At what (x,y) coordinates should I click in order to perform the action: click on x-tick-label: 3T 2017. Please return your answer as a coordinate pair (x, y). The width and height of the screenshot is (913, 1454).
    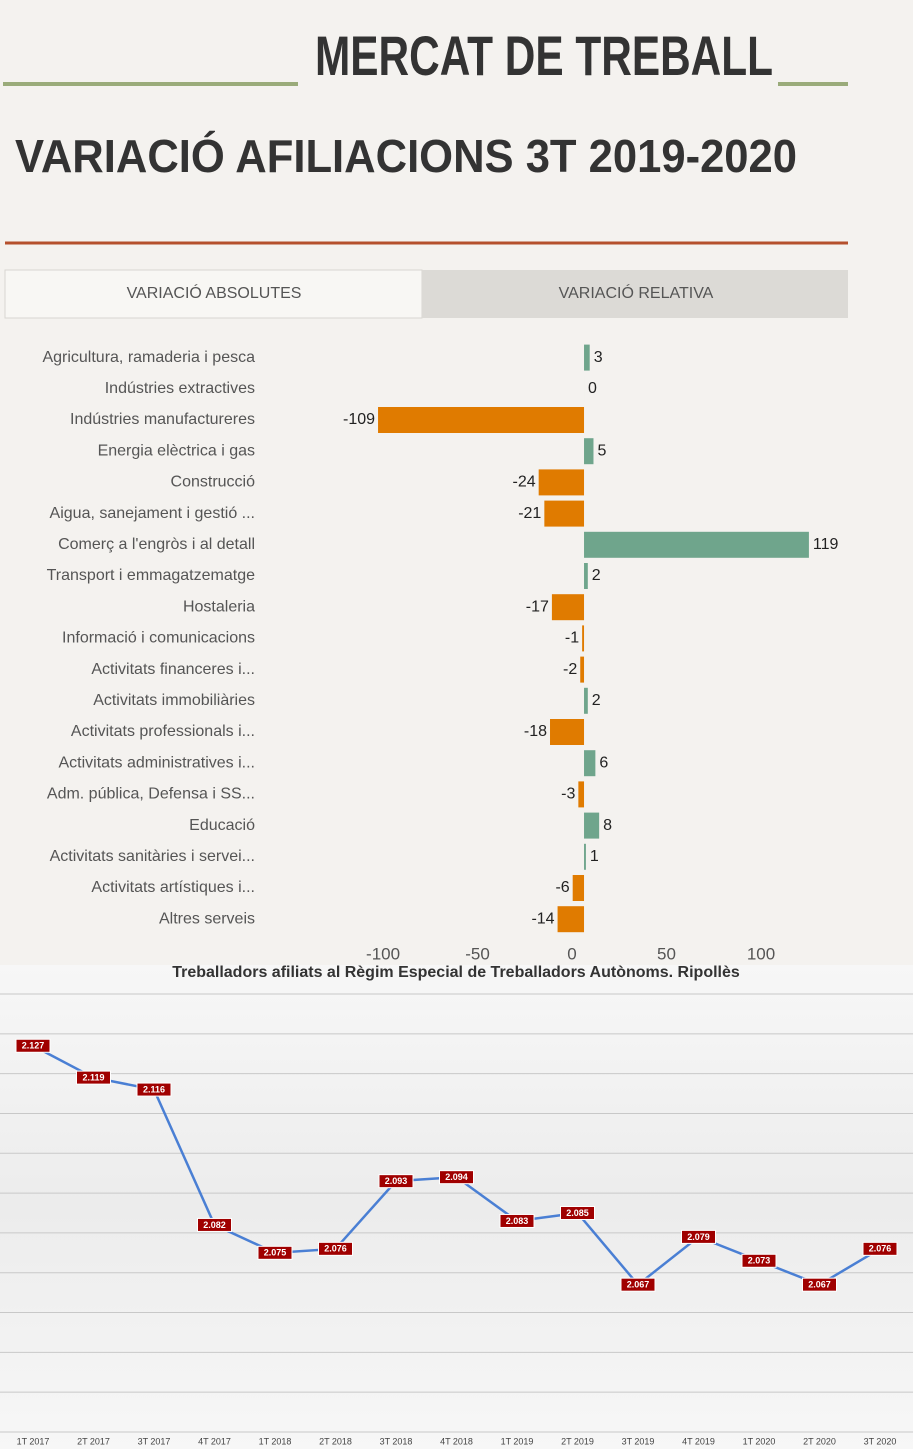
    Looking at the image, I should click on (154, 1441).